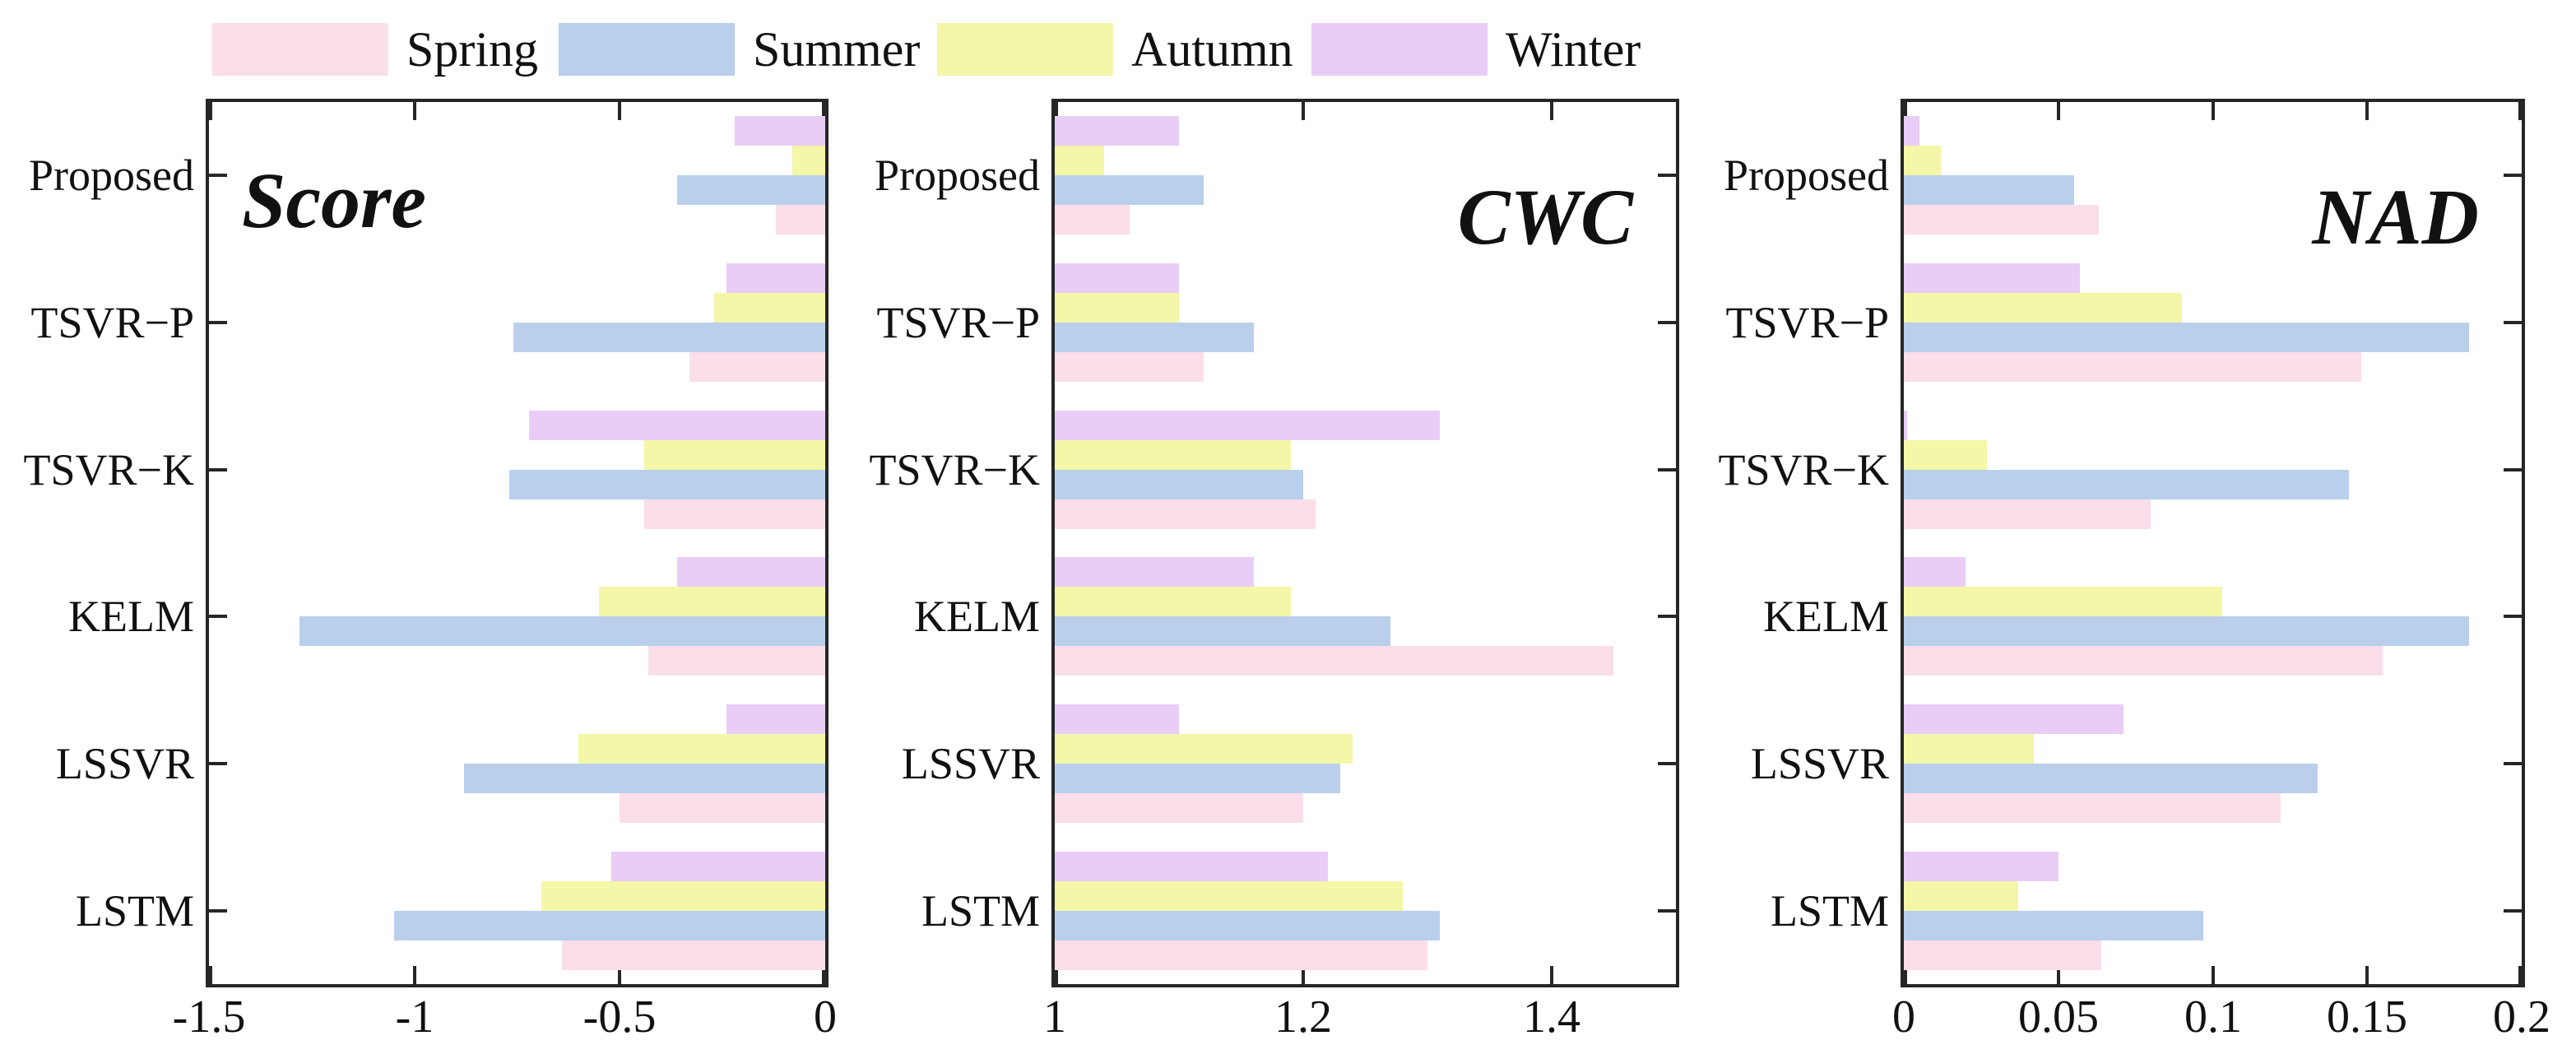  I want to click on x-tick-label: -1, so click(414, 1017).